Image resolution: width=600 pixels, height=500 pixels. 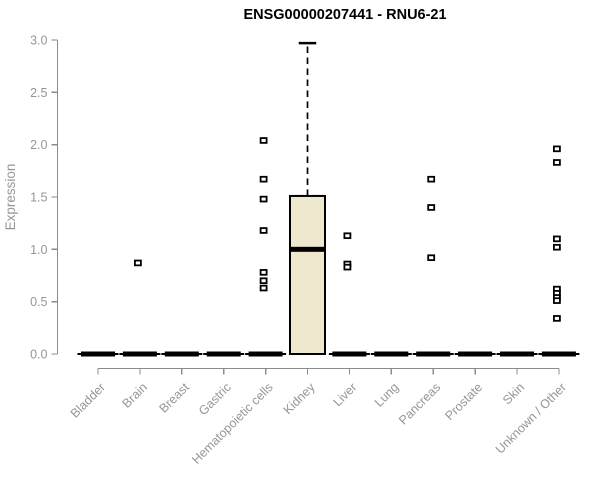 I want to click on category-label: Brain, so click(x=134, y=395).